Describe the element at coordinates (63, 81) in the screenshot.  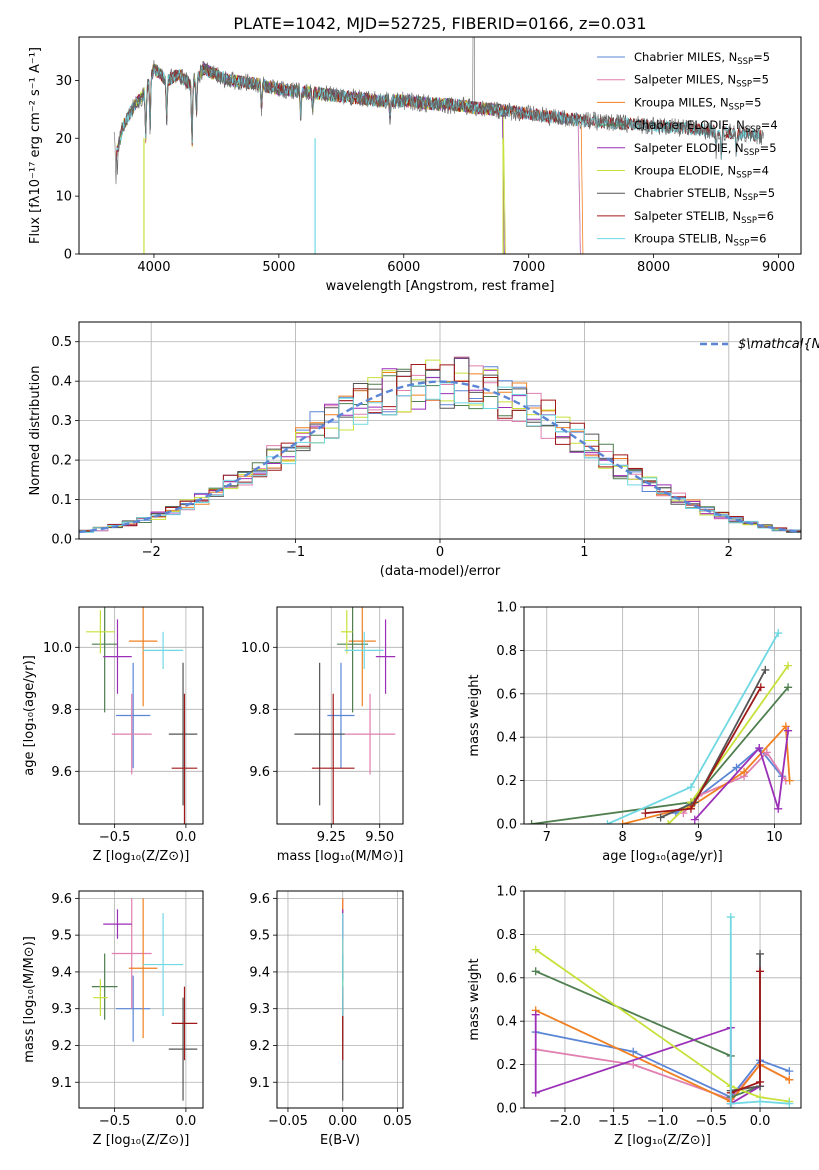
I see `y-tick-label: 30` at that location.